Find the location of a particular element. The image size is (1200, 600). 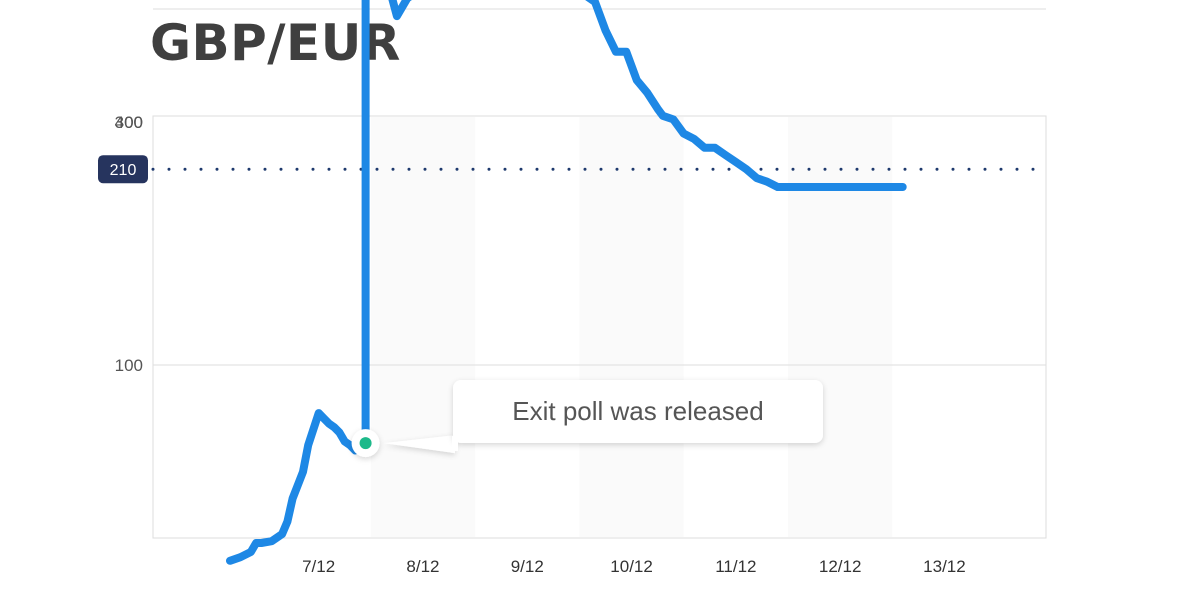

y-tick-label: 300 is located at coordinates (129, 122).